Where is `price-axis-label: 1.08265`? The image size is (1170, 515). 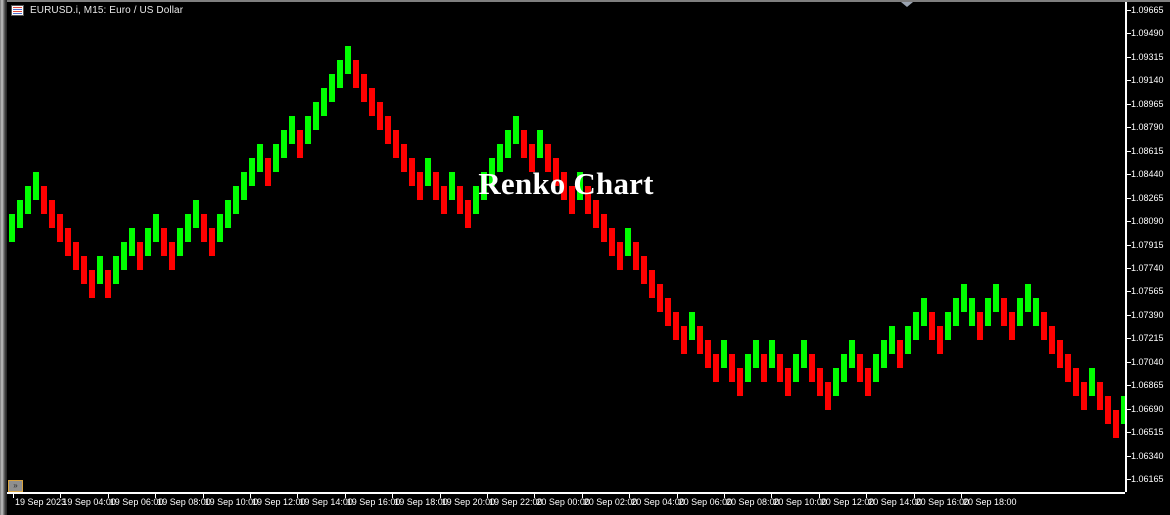 price-axis-label: 1.08265 is located at coordinates (1147, 197).